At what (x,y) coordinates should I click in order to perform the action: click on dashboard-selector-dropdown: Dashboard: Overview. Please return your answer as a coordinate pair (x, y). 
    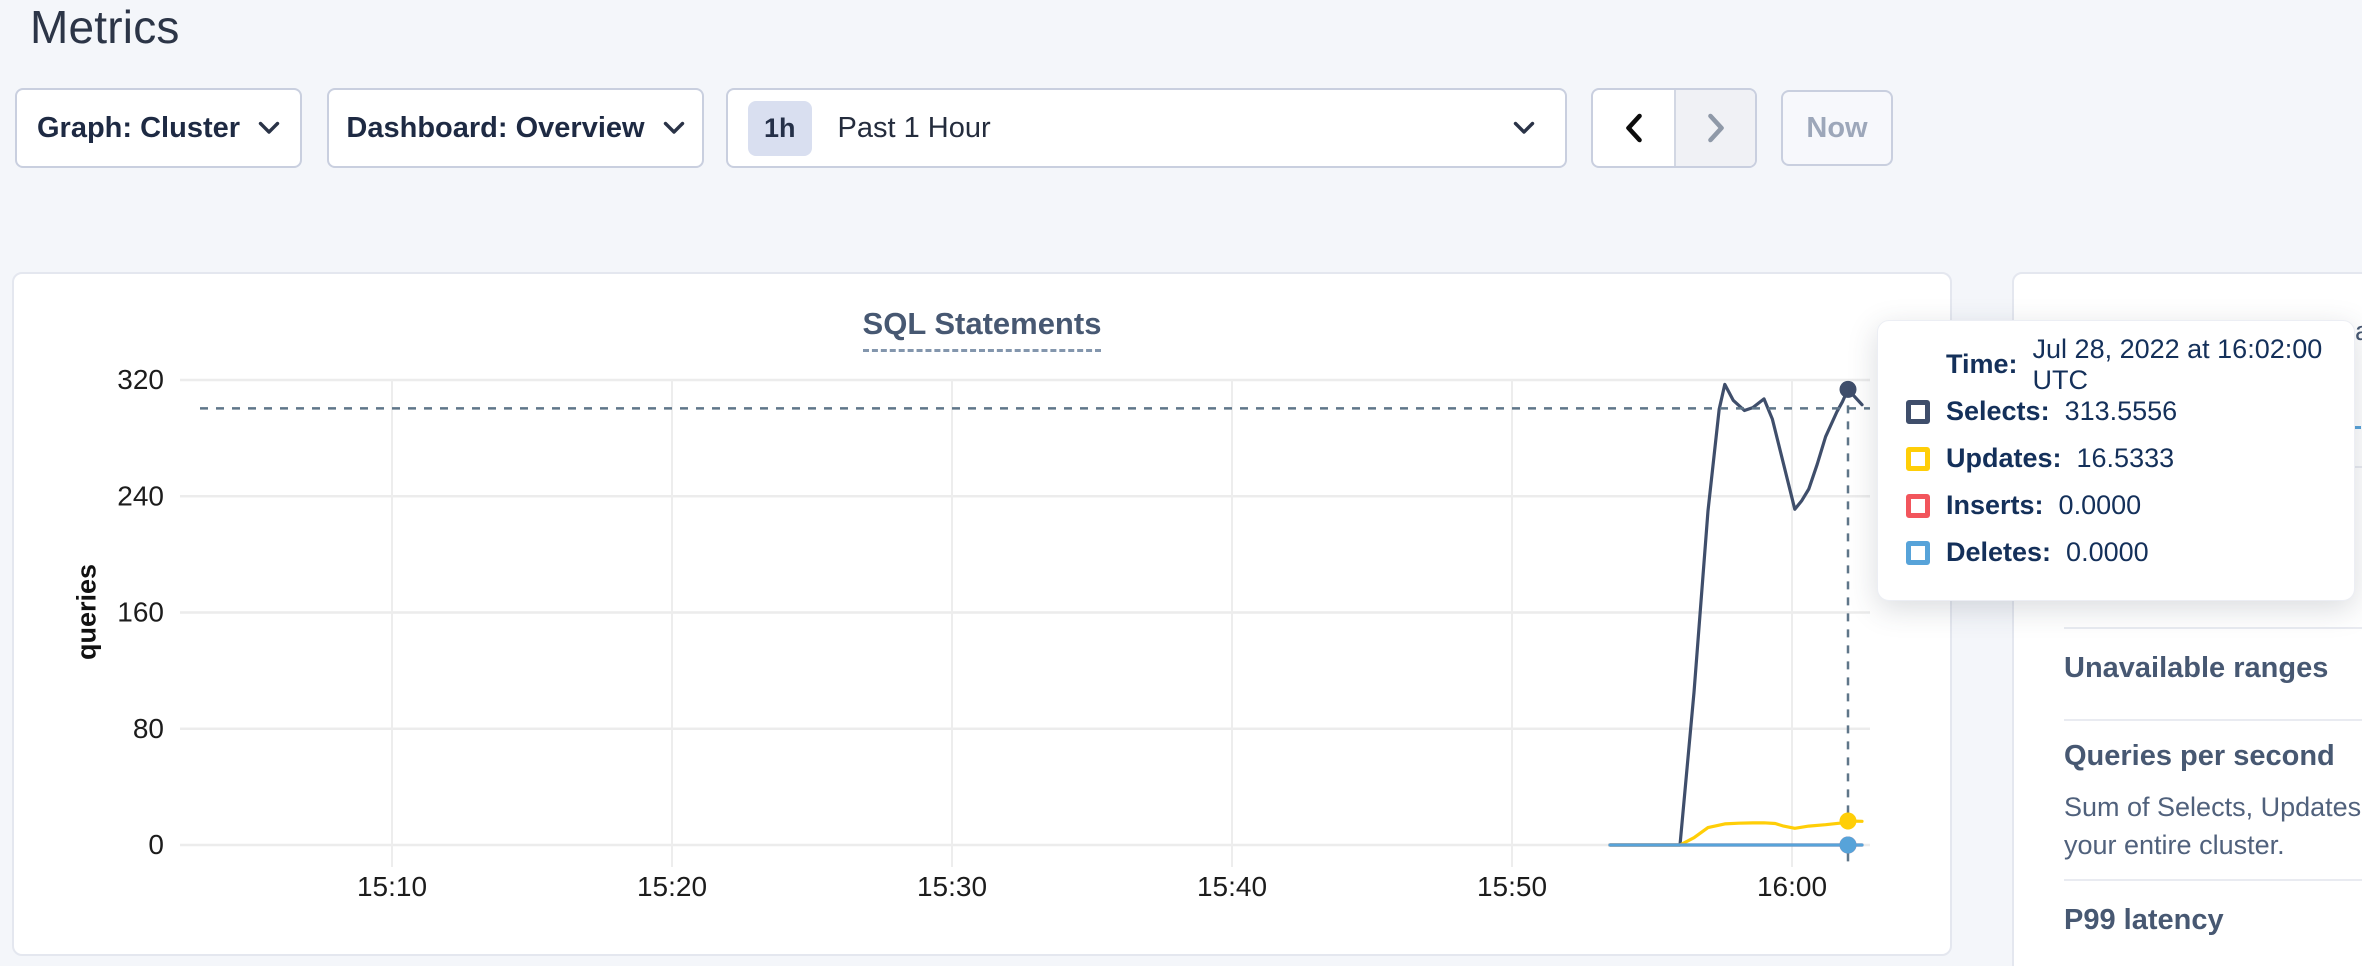
    Looking at the image, I should click on (515, 128).